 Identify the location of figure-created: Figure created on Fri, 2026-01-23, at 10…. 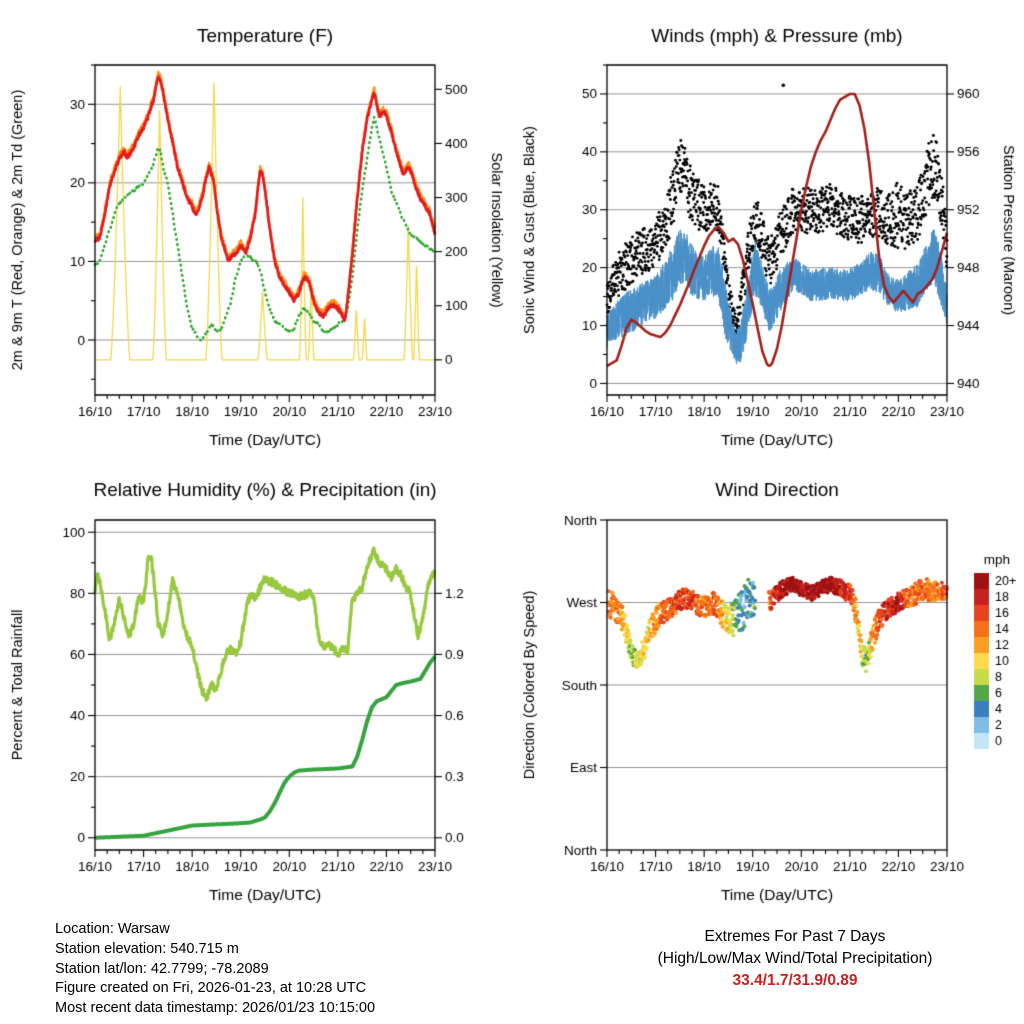
(211, 988).